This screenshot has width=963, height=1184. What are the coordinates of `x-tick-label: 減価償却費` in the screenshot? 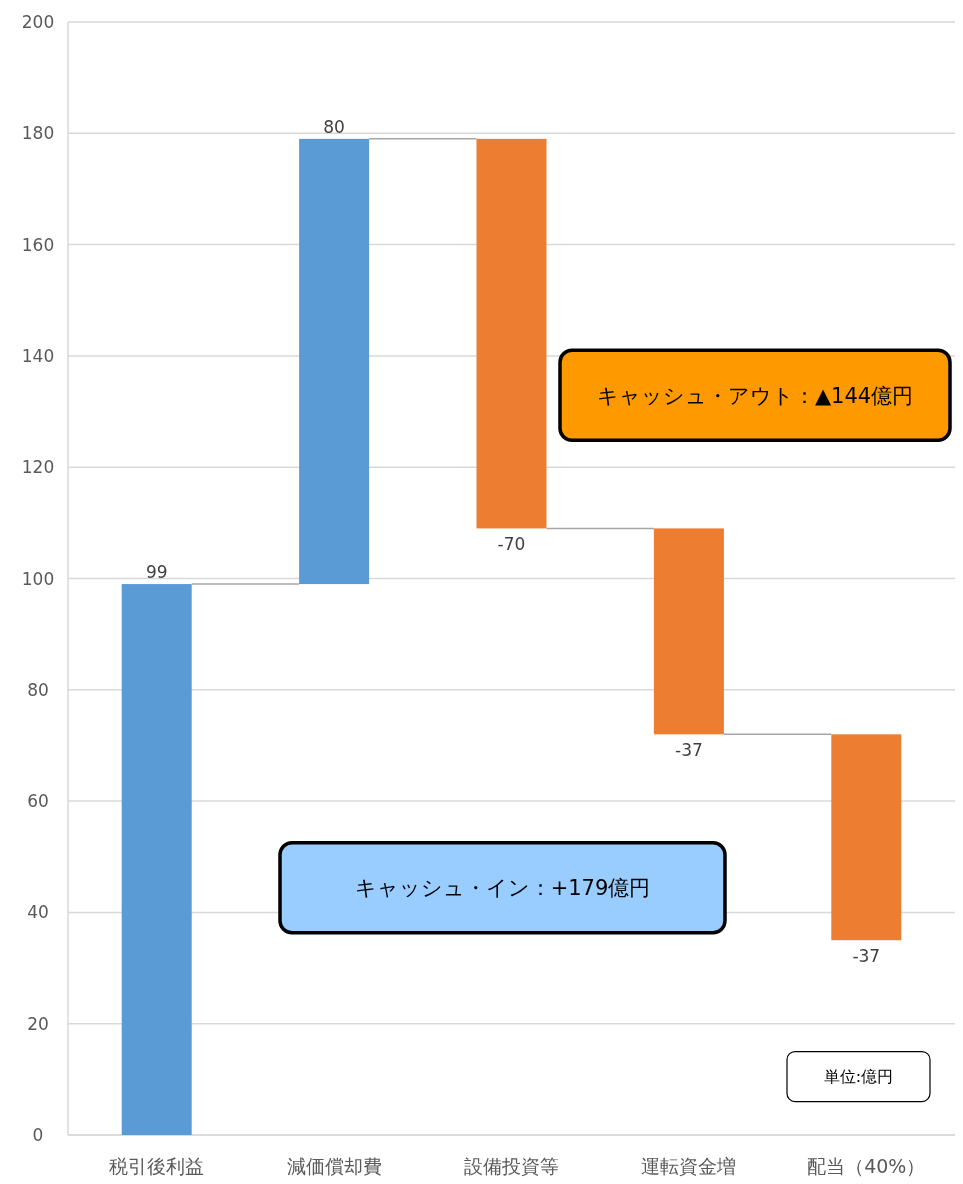 It's located at (334, 1166).